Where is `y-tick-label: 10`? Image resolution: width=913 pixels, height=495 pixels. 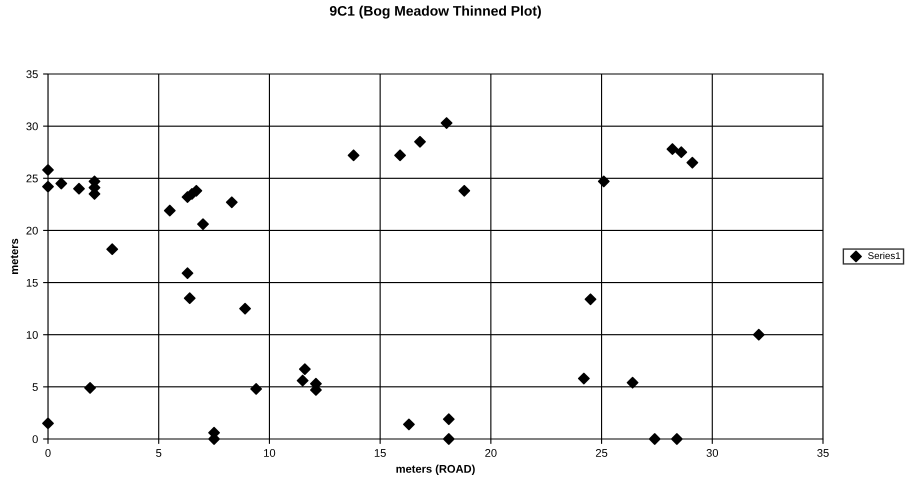
y-tick-label: 10 is located at coordinates (32, 334).